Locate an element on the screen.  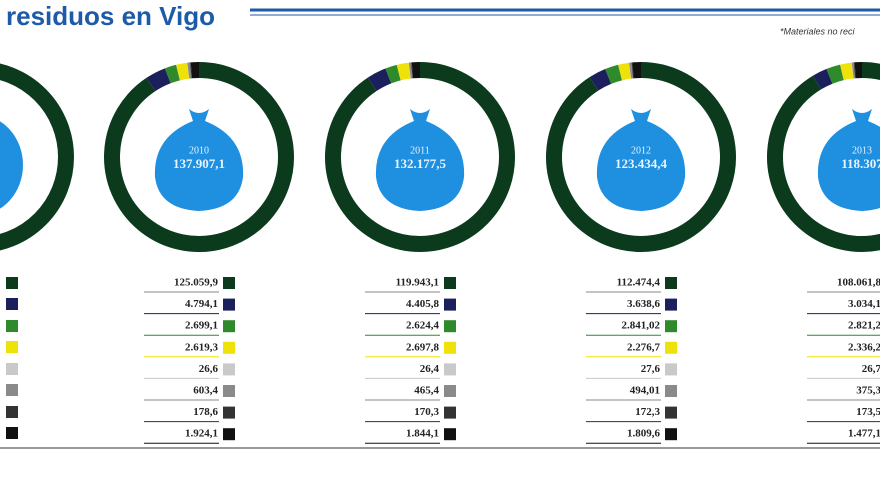
value-label: 1.924,1 is located at coordinates (201, 434).